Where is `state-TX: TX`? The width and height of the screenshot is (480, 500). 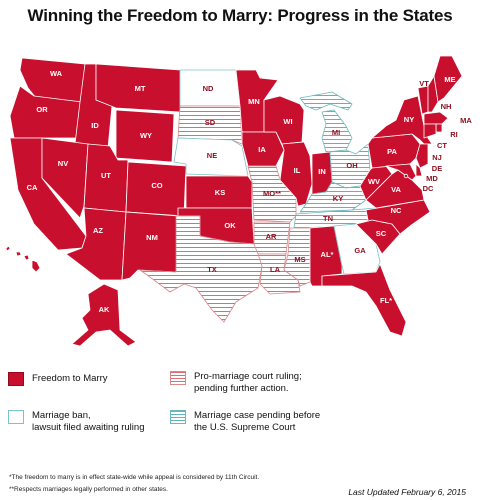
state-TX: TX is located at coordinates (201, 269).